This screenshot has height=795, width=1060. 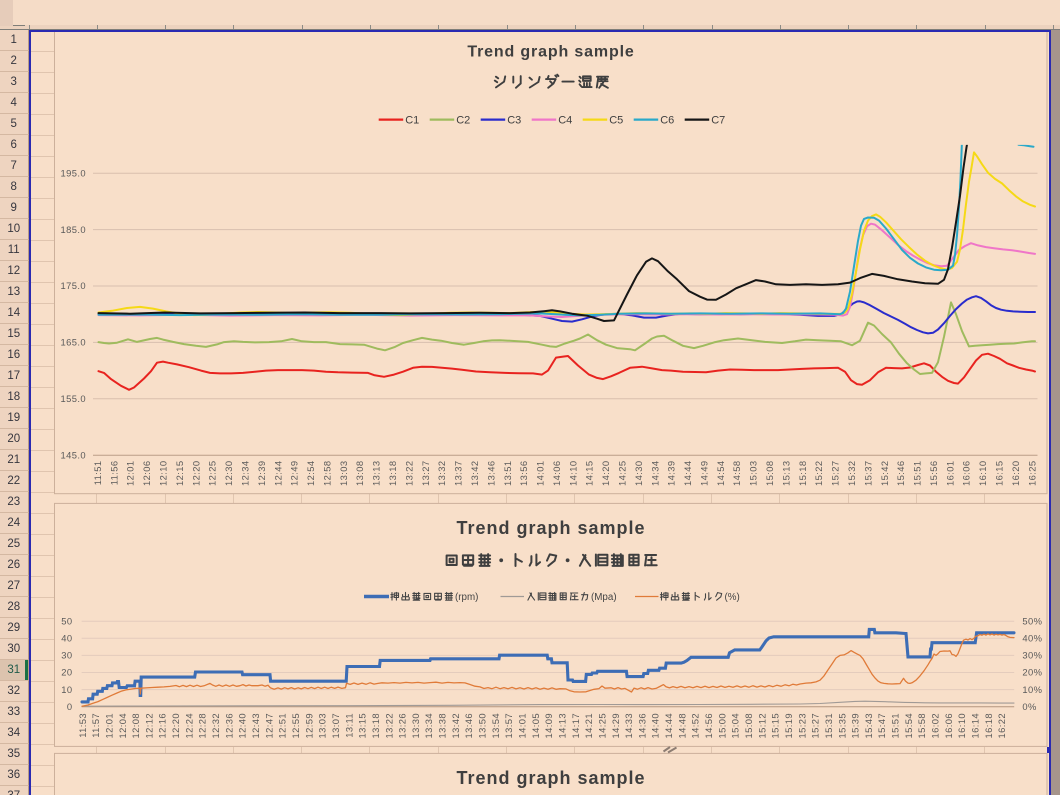 What do you see at coordinates (540, 473) in the screenshot?
I see `svg-text: 14:01` at bounding box center [540, 473].